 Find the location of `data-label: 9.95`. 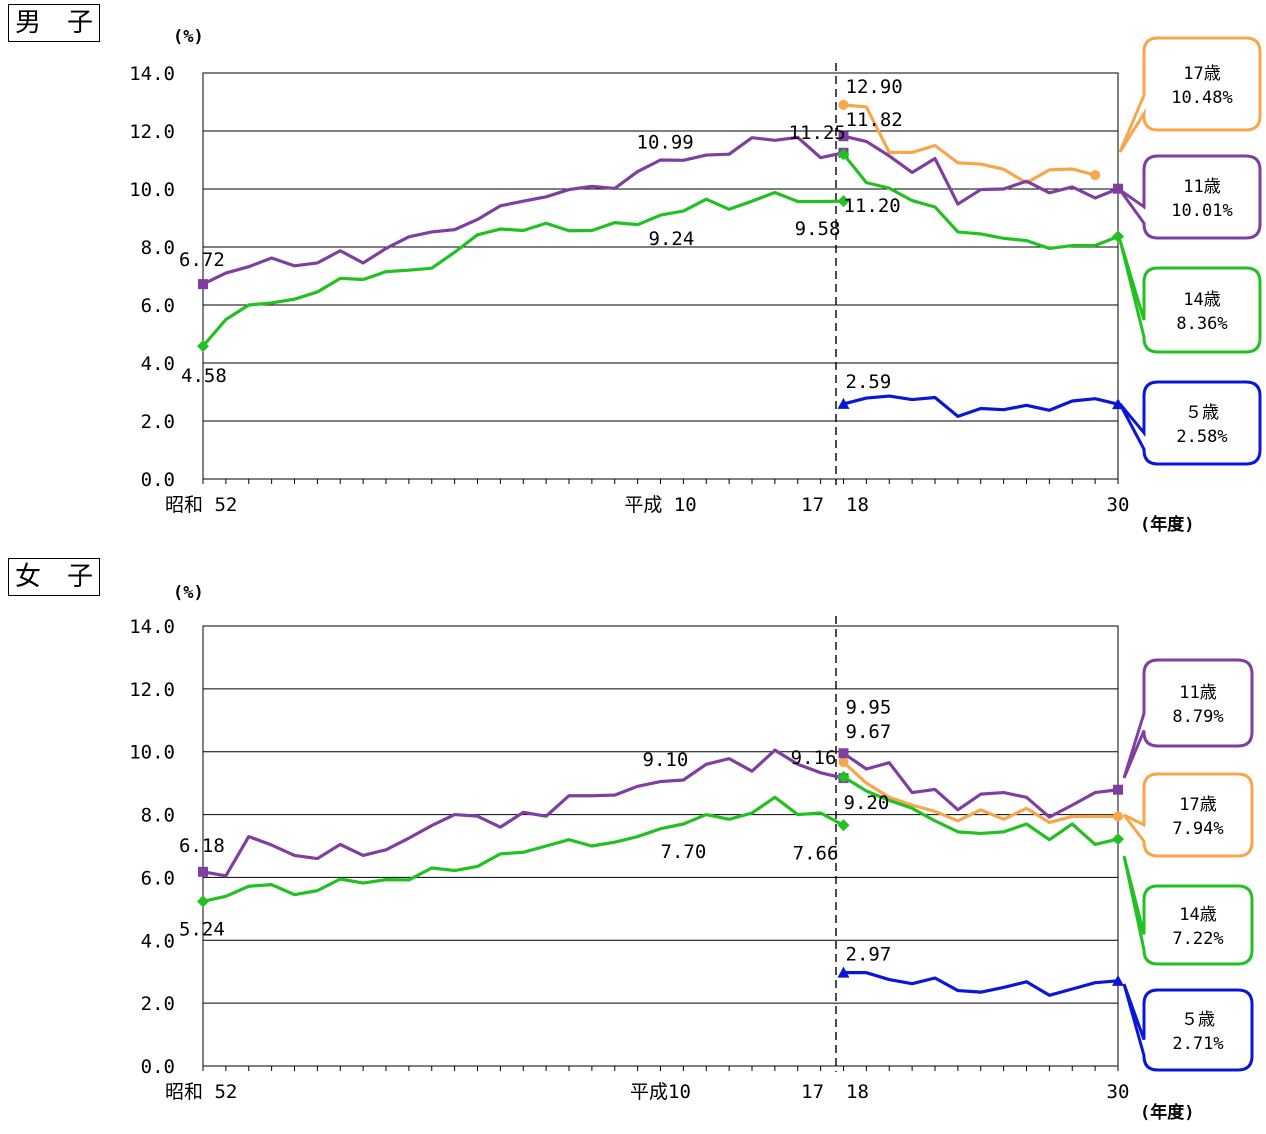

data-label: 9.95 is located at coordinates (869, 707).